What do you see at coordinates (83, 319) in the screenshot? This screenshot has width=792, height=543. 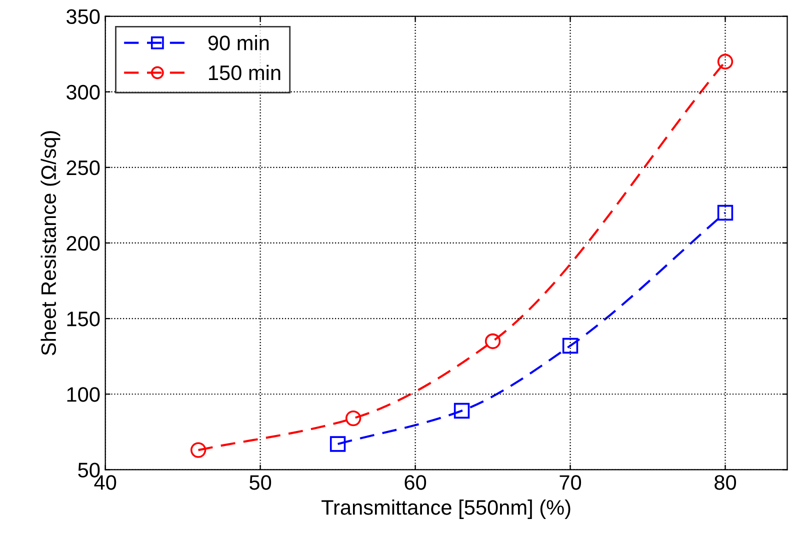 I see `y-tick-label: 150` at bounding box center [83, 319].